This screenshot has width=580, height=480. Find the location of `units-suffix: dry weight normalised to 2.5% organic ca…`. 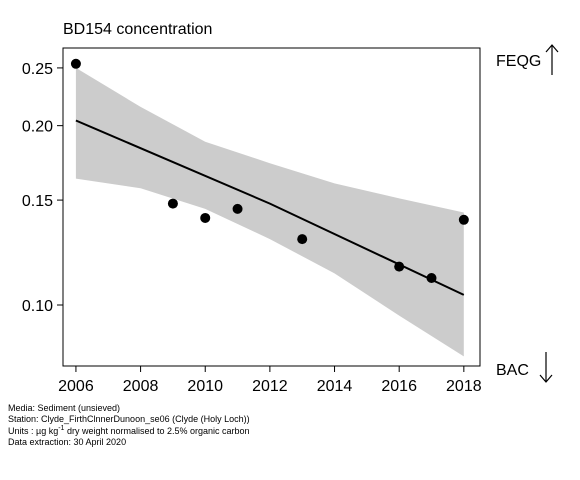

units-suffix: dry weight normalised to 2.5% organic ca… is located at coordinates (157, 431).